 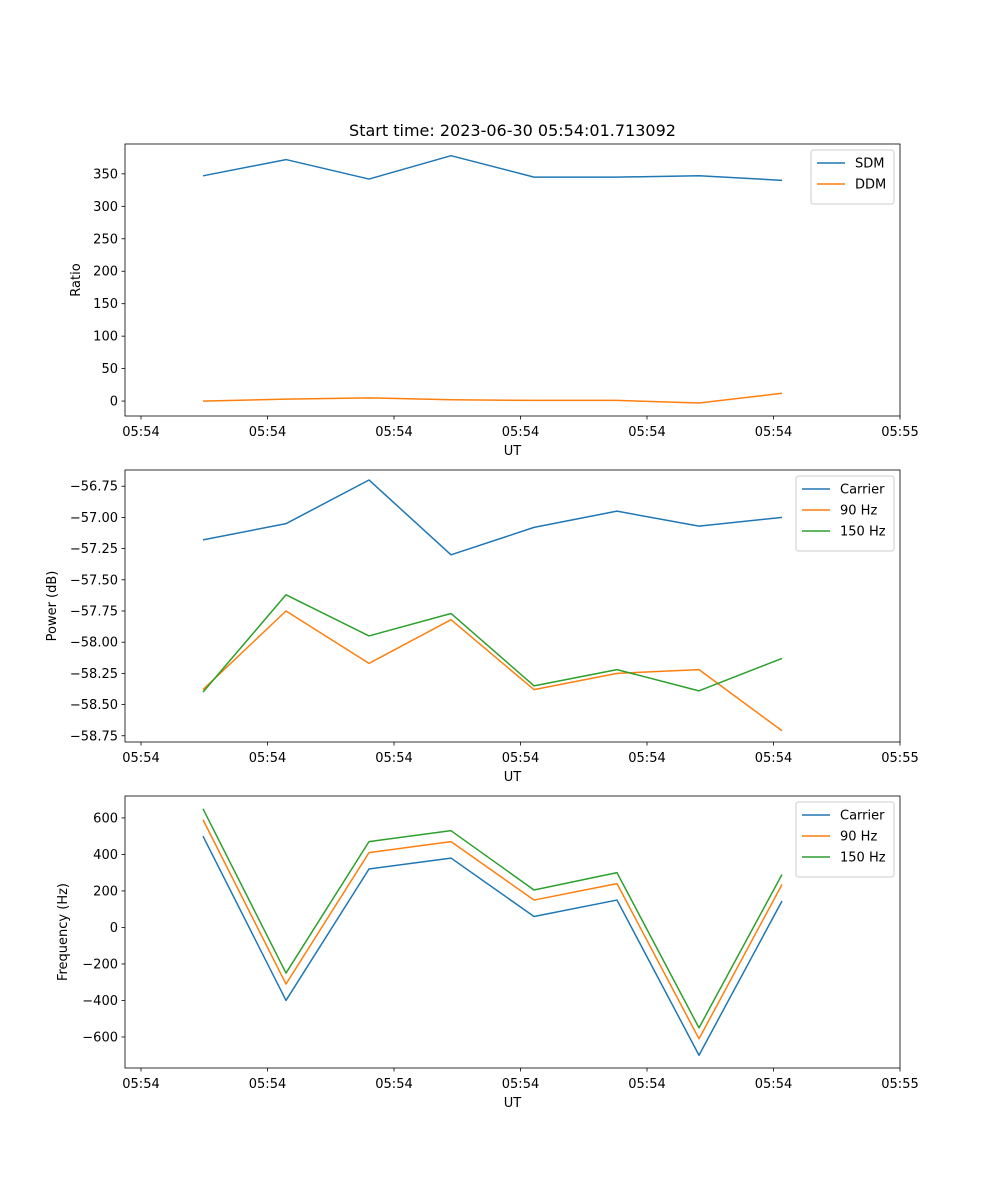 What do you see at coordinates (492, 168) in the screenshot?
I see `series-line-sdm` at bounding box center [492, 168].